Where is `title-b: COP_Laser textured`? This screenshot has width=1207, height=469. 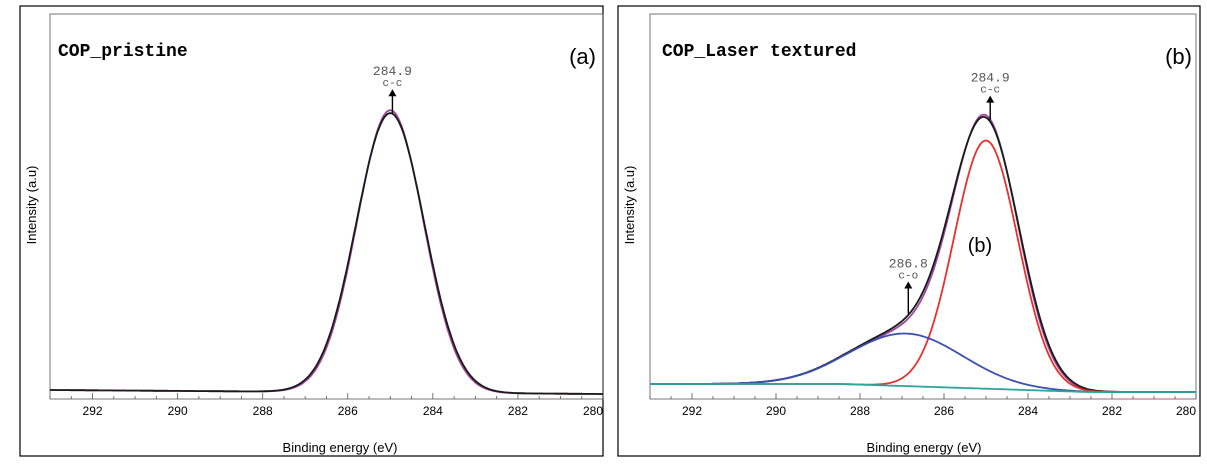 title-b: COP_Laser textured is located at coordinates (759, 52).